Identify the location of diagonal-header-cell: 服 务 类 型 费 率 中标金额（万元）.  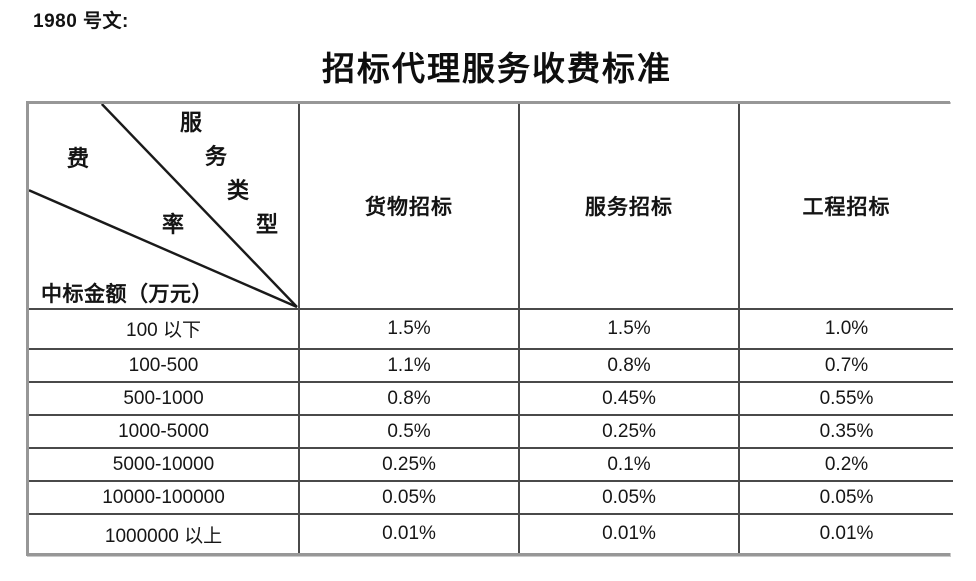
(164, 207).